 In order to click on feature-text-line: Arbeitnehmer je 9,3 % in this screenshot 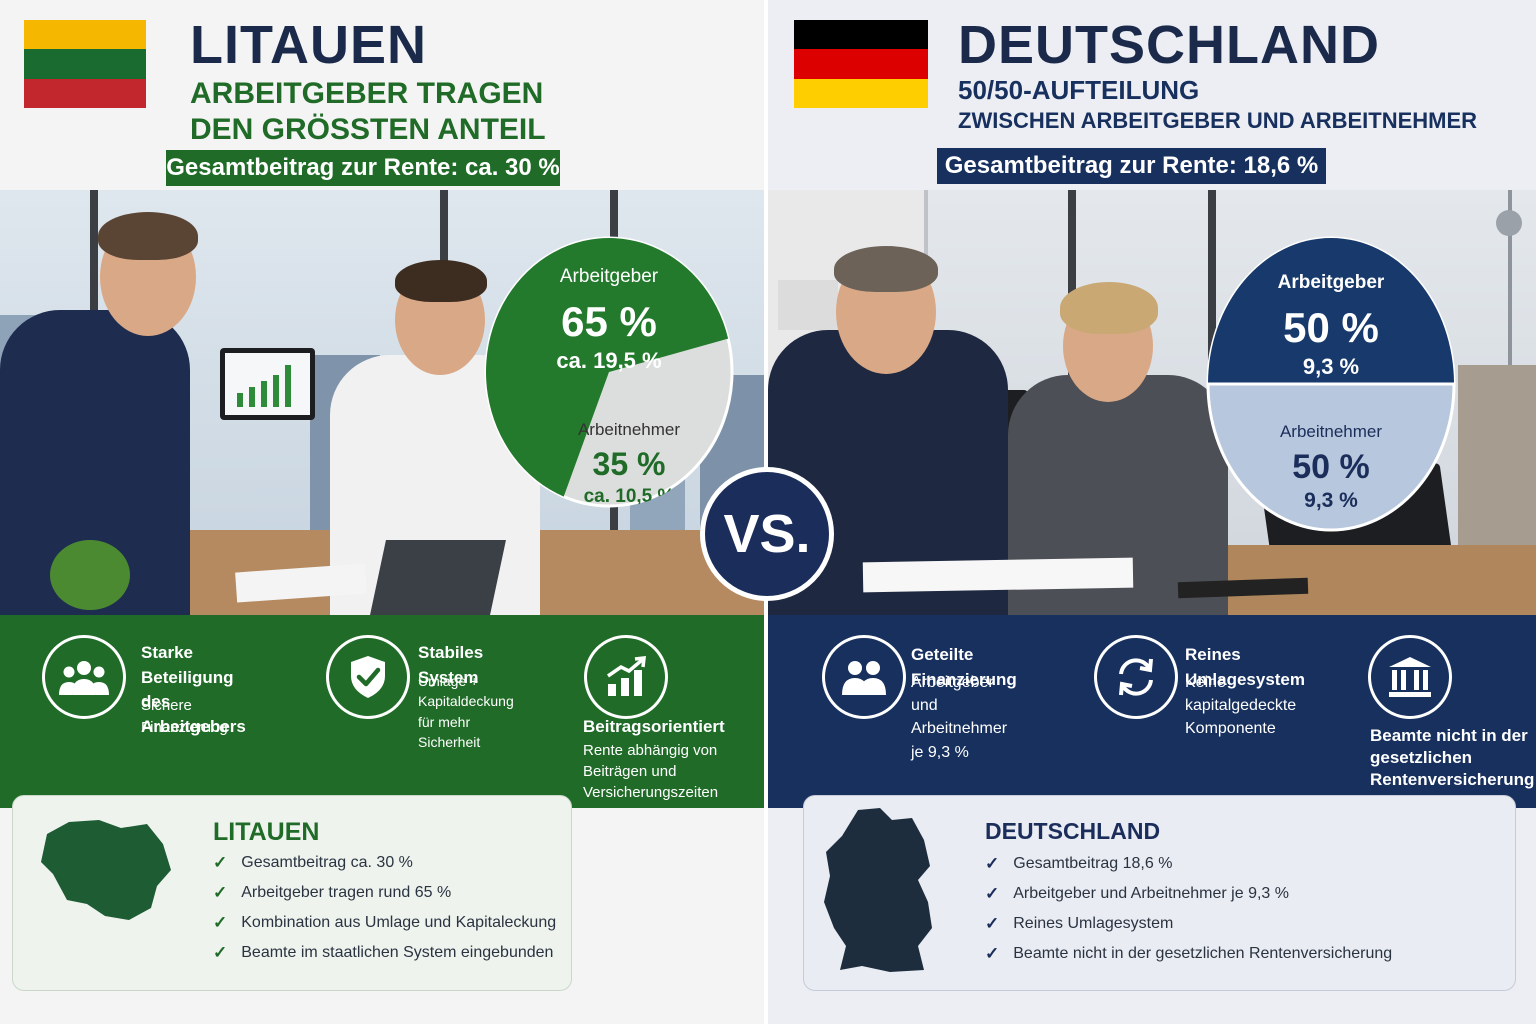, I will do `click(959, 740)`.